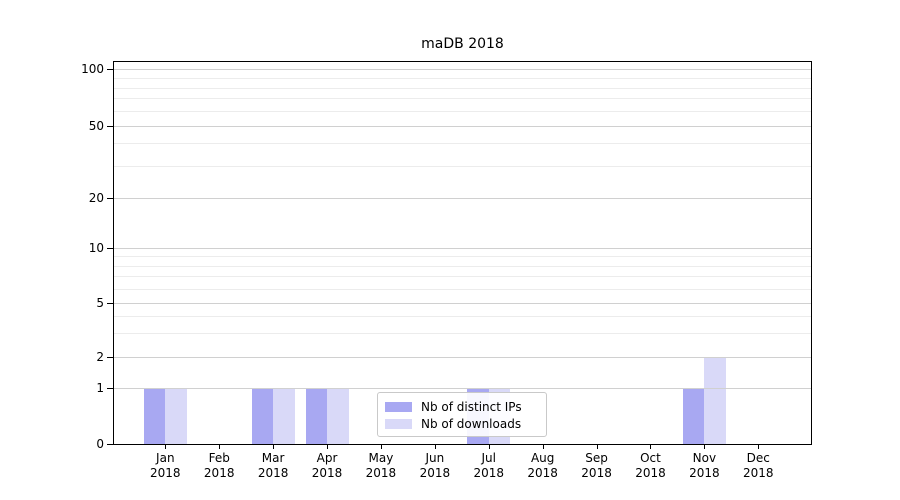 This screenshot has height=500, width=900. What do you see at coordinates (398, 423) in the screenshot?
I see `legend-swatch-downloads-icon` at bounding box center [398, 423].